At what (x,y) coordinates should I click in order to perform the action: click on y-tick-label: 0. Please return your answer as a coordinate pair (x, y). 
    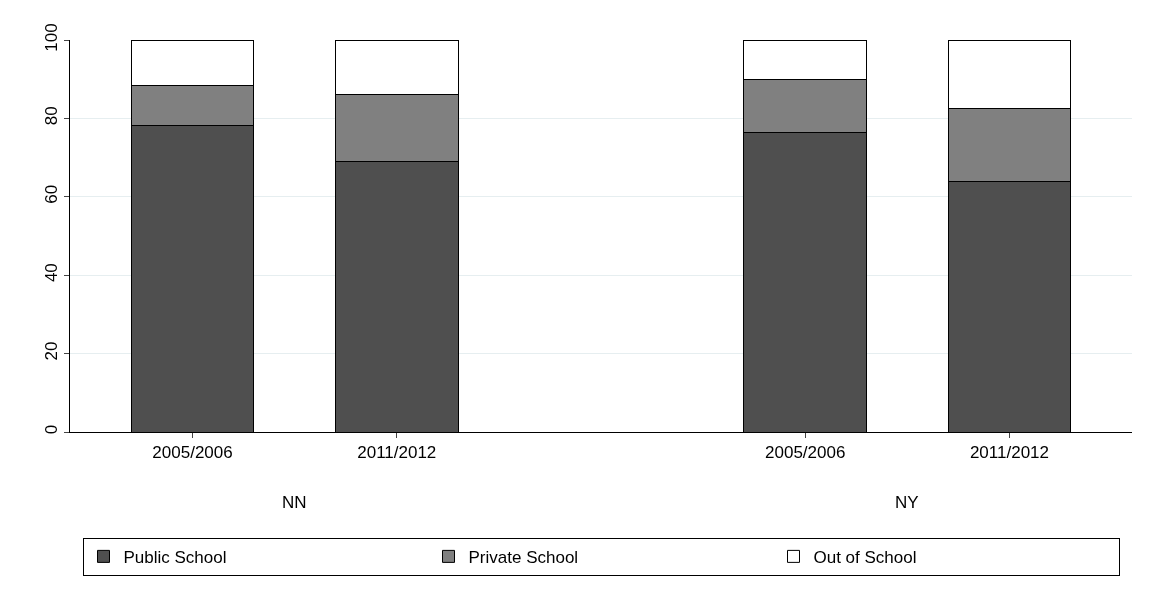
    Looking at the image, I should click on (52, 429).